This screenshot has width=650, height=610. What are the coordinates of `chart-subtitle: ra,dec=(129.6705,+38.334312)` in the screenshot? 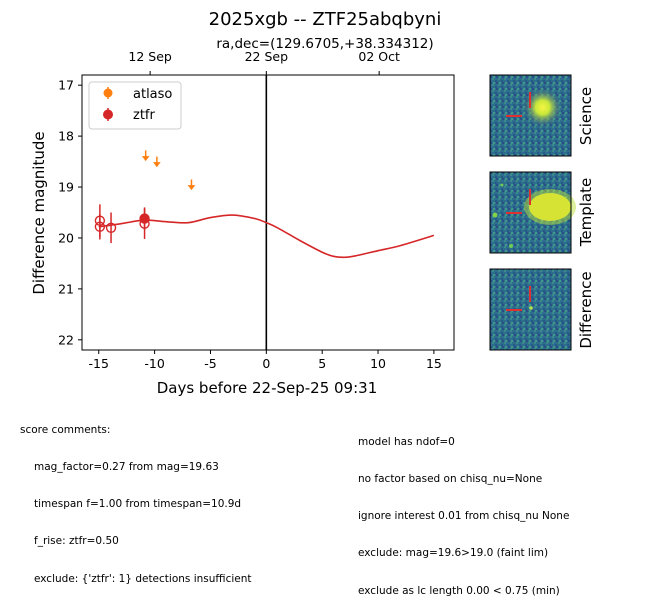 It's located at (324, 44).